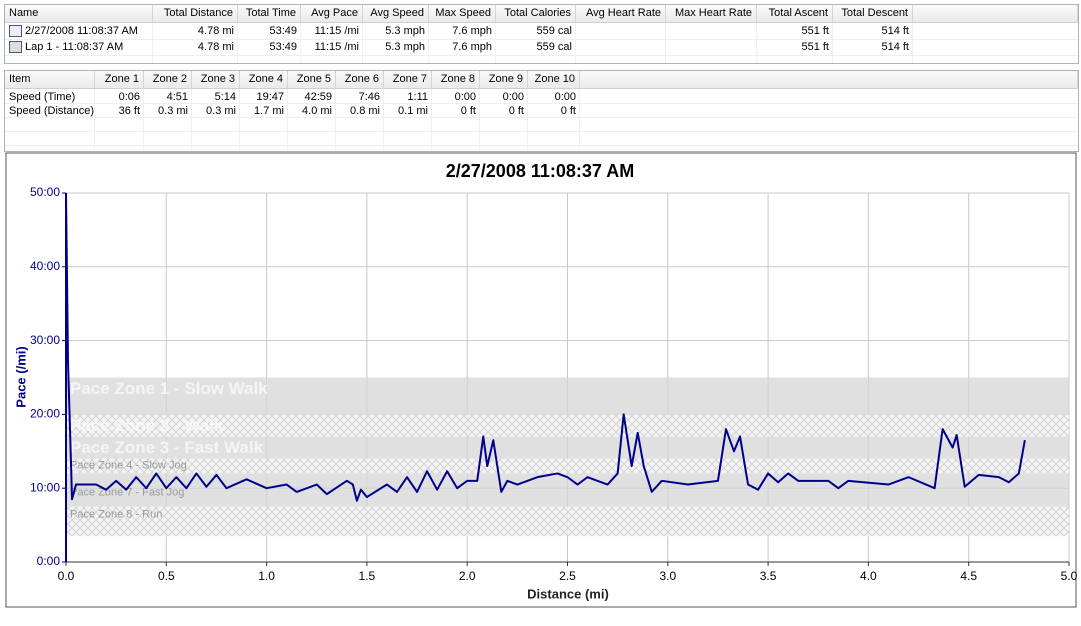 This screenshot has width=1081, height=626. Describe the element at coordinates (413, 111) in the screenshot. I see `table-cell: 0.1 mi` at that location.